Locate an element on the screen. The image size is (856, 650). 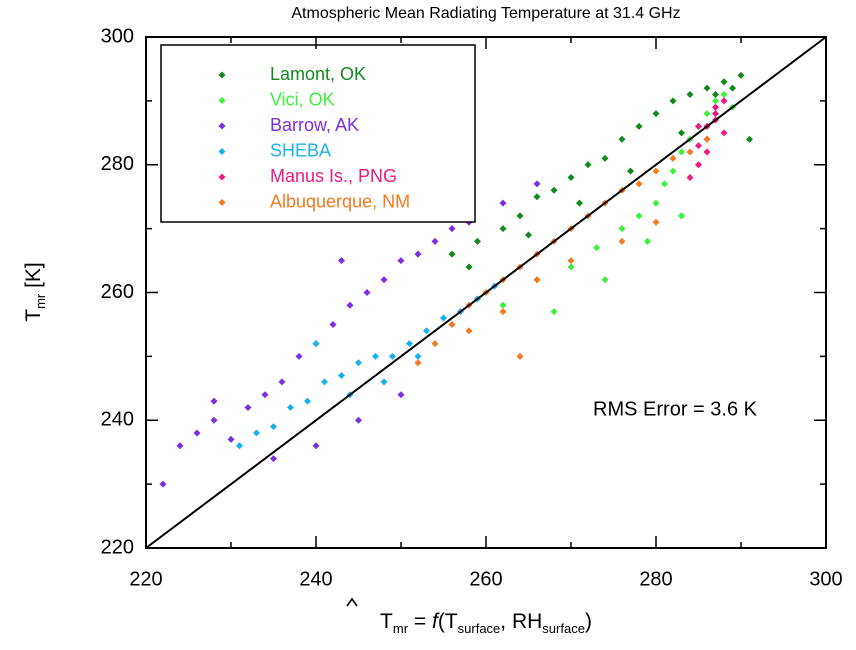
legend-box is located at coordinates (318, 133).